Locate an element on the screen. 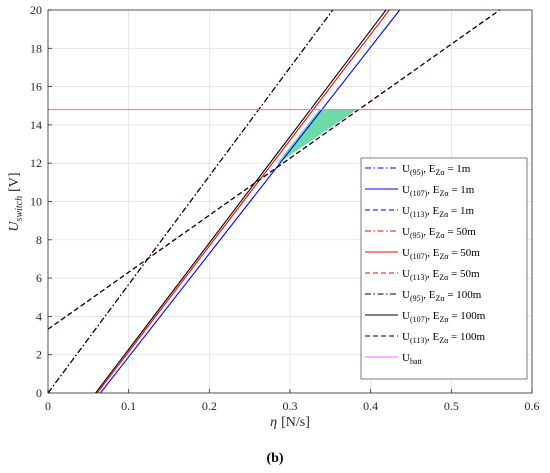 The image size is (550, 473). legend-box is located at coordinates (444, 268).